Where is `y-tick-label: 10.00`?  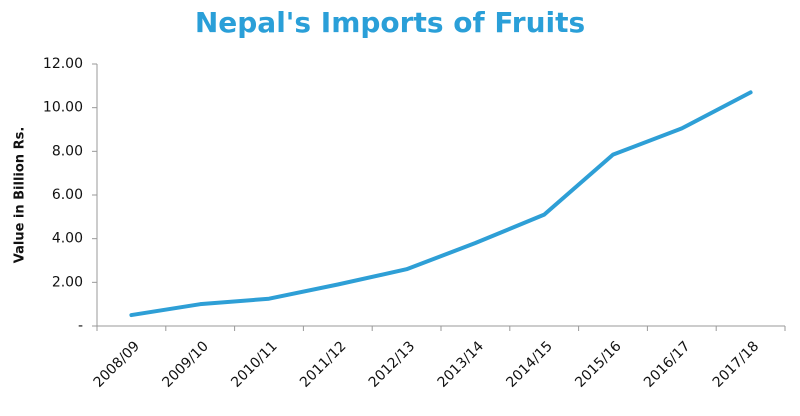
y-tick-label: 10.00 is located at coordinates (63, 108).